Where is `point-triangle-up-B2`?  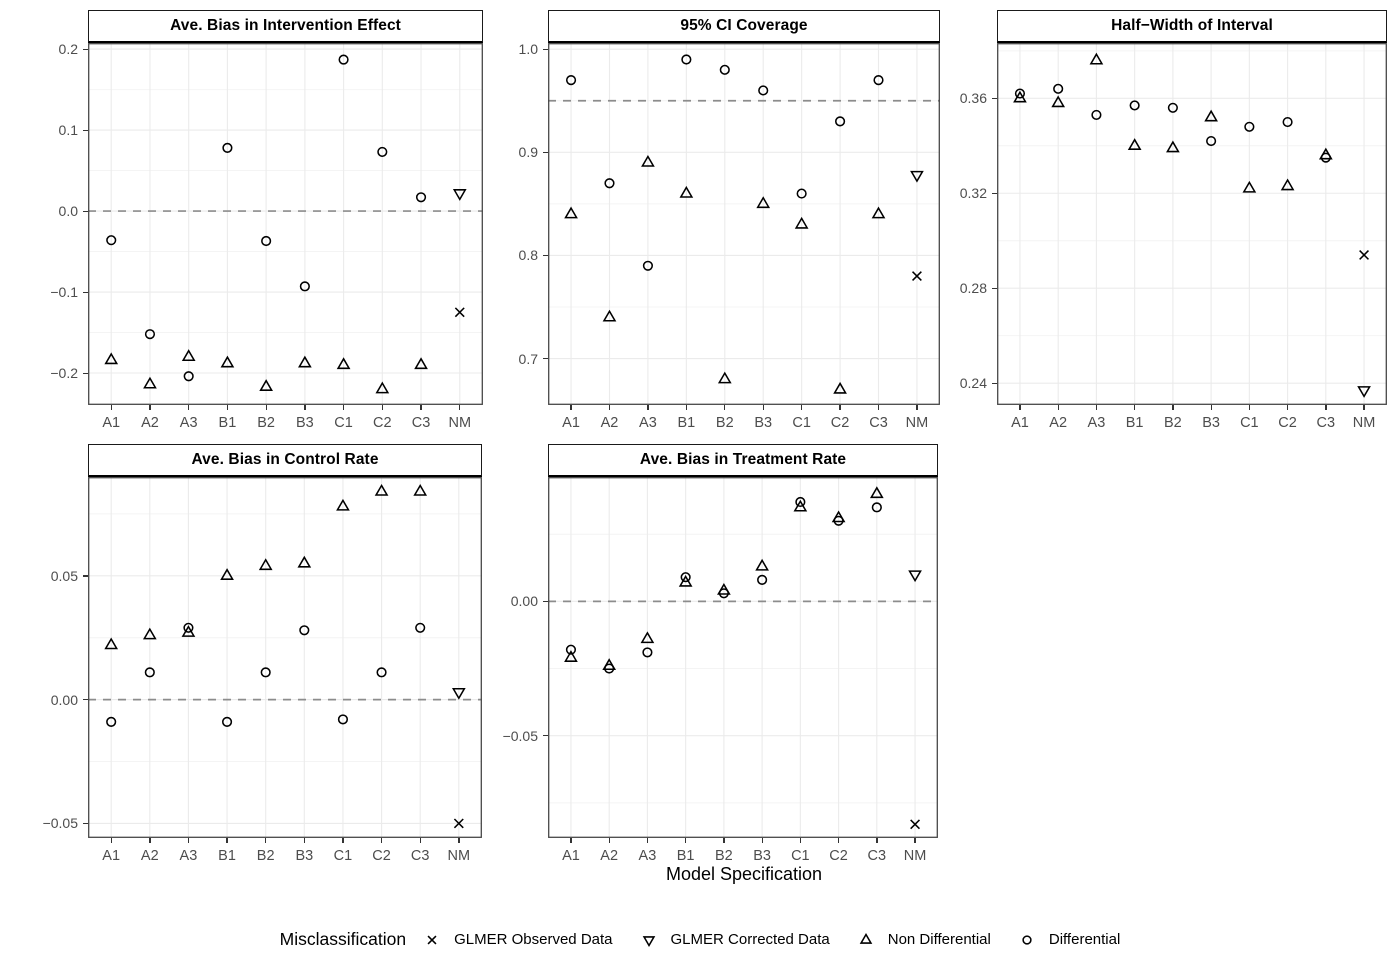
point-triangle-up-B2 is located at coordinates (266, 385).